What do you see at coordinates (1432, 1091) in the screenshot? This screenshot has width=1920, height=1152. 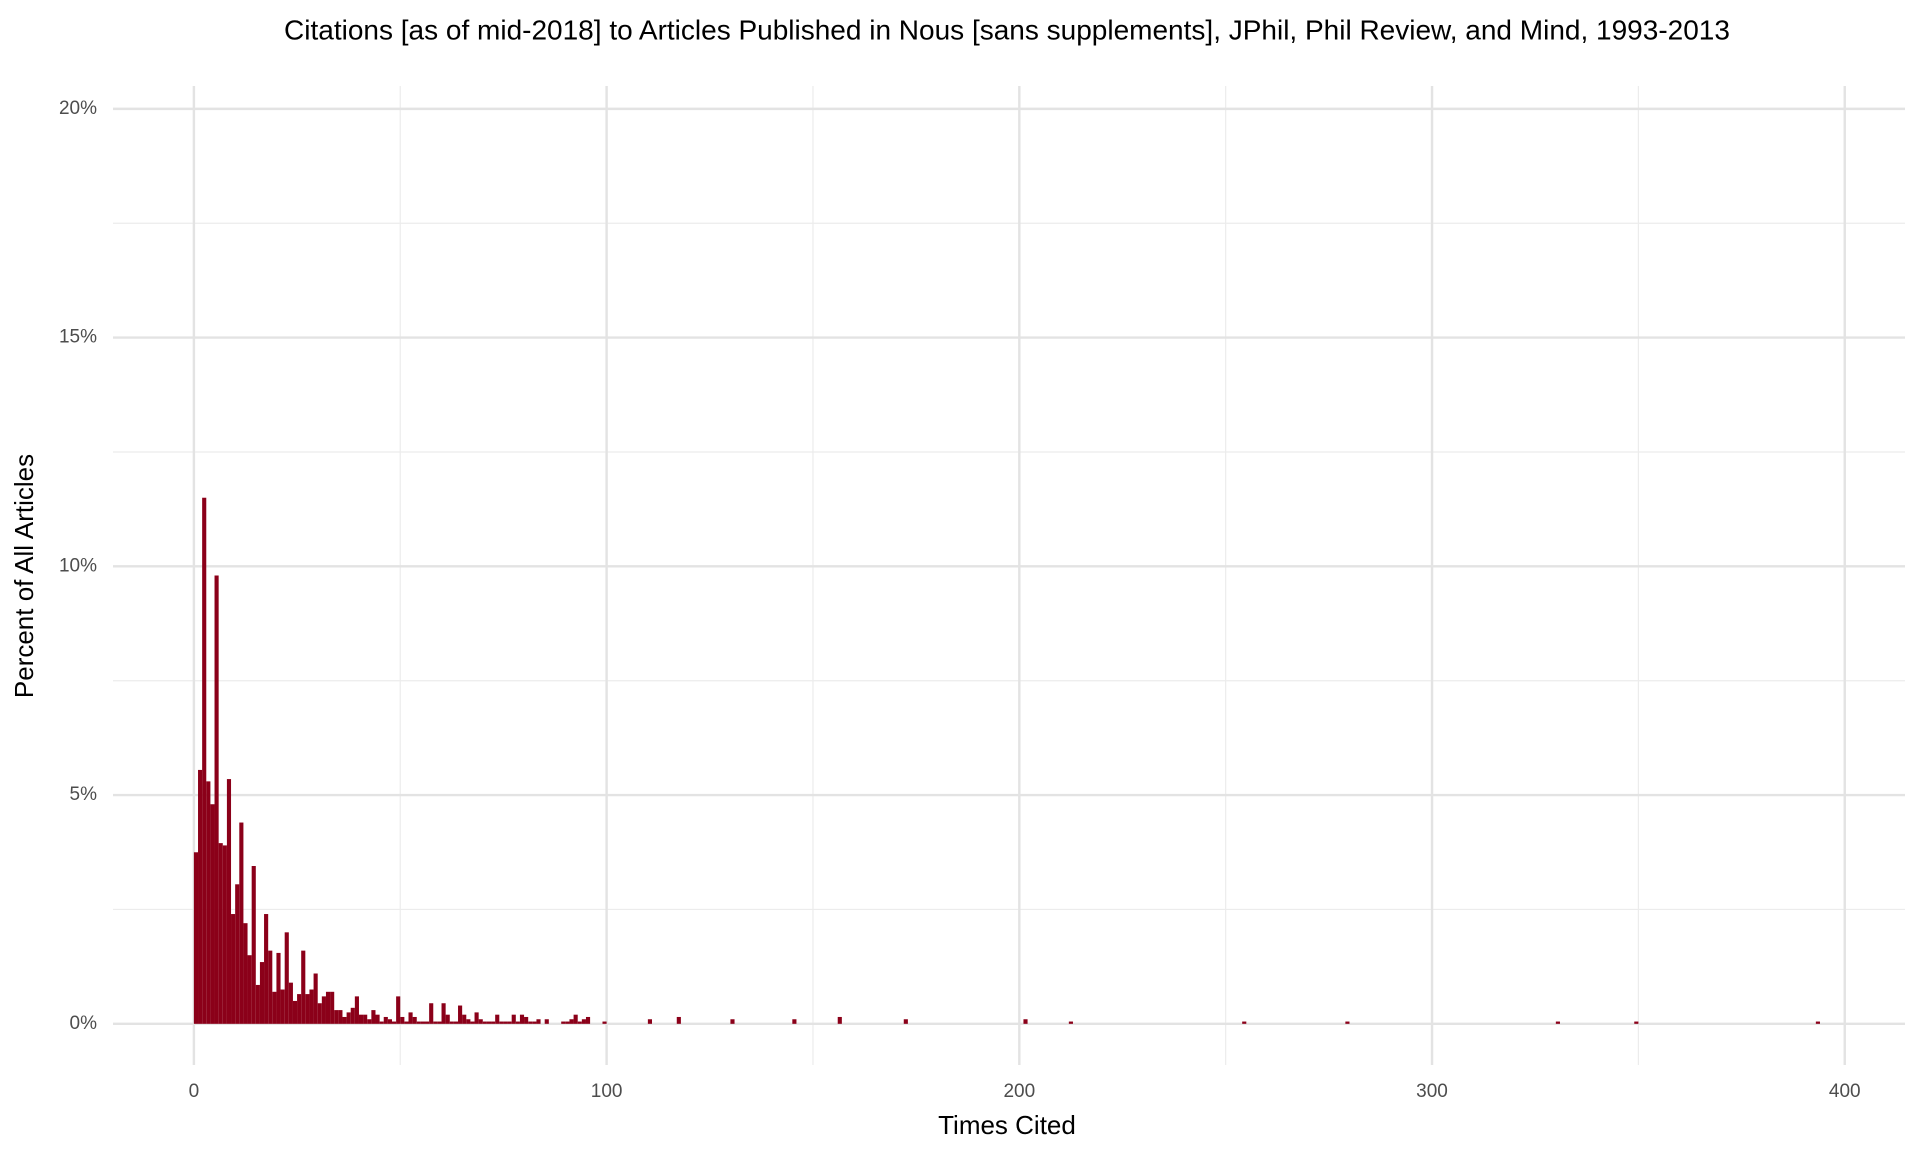 I see `x-tick-label: 300` at bounding box center [1432, 1091].